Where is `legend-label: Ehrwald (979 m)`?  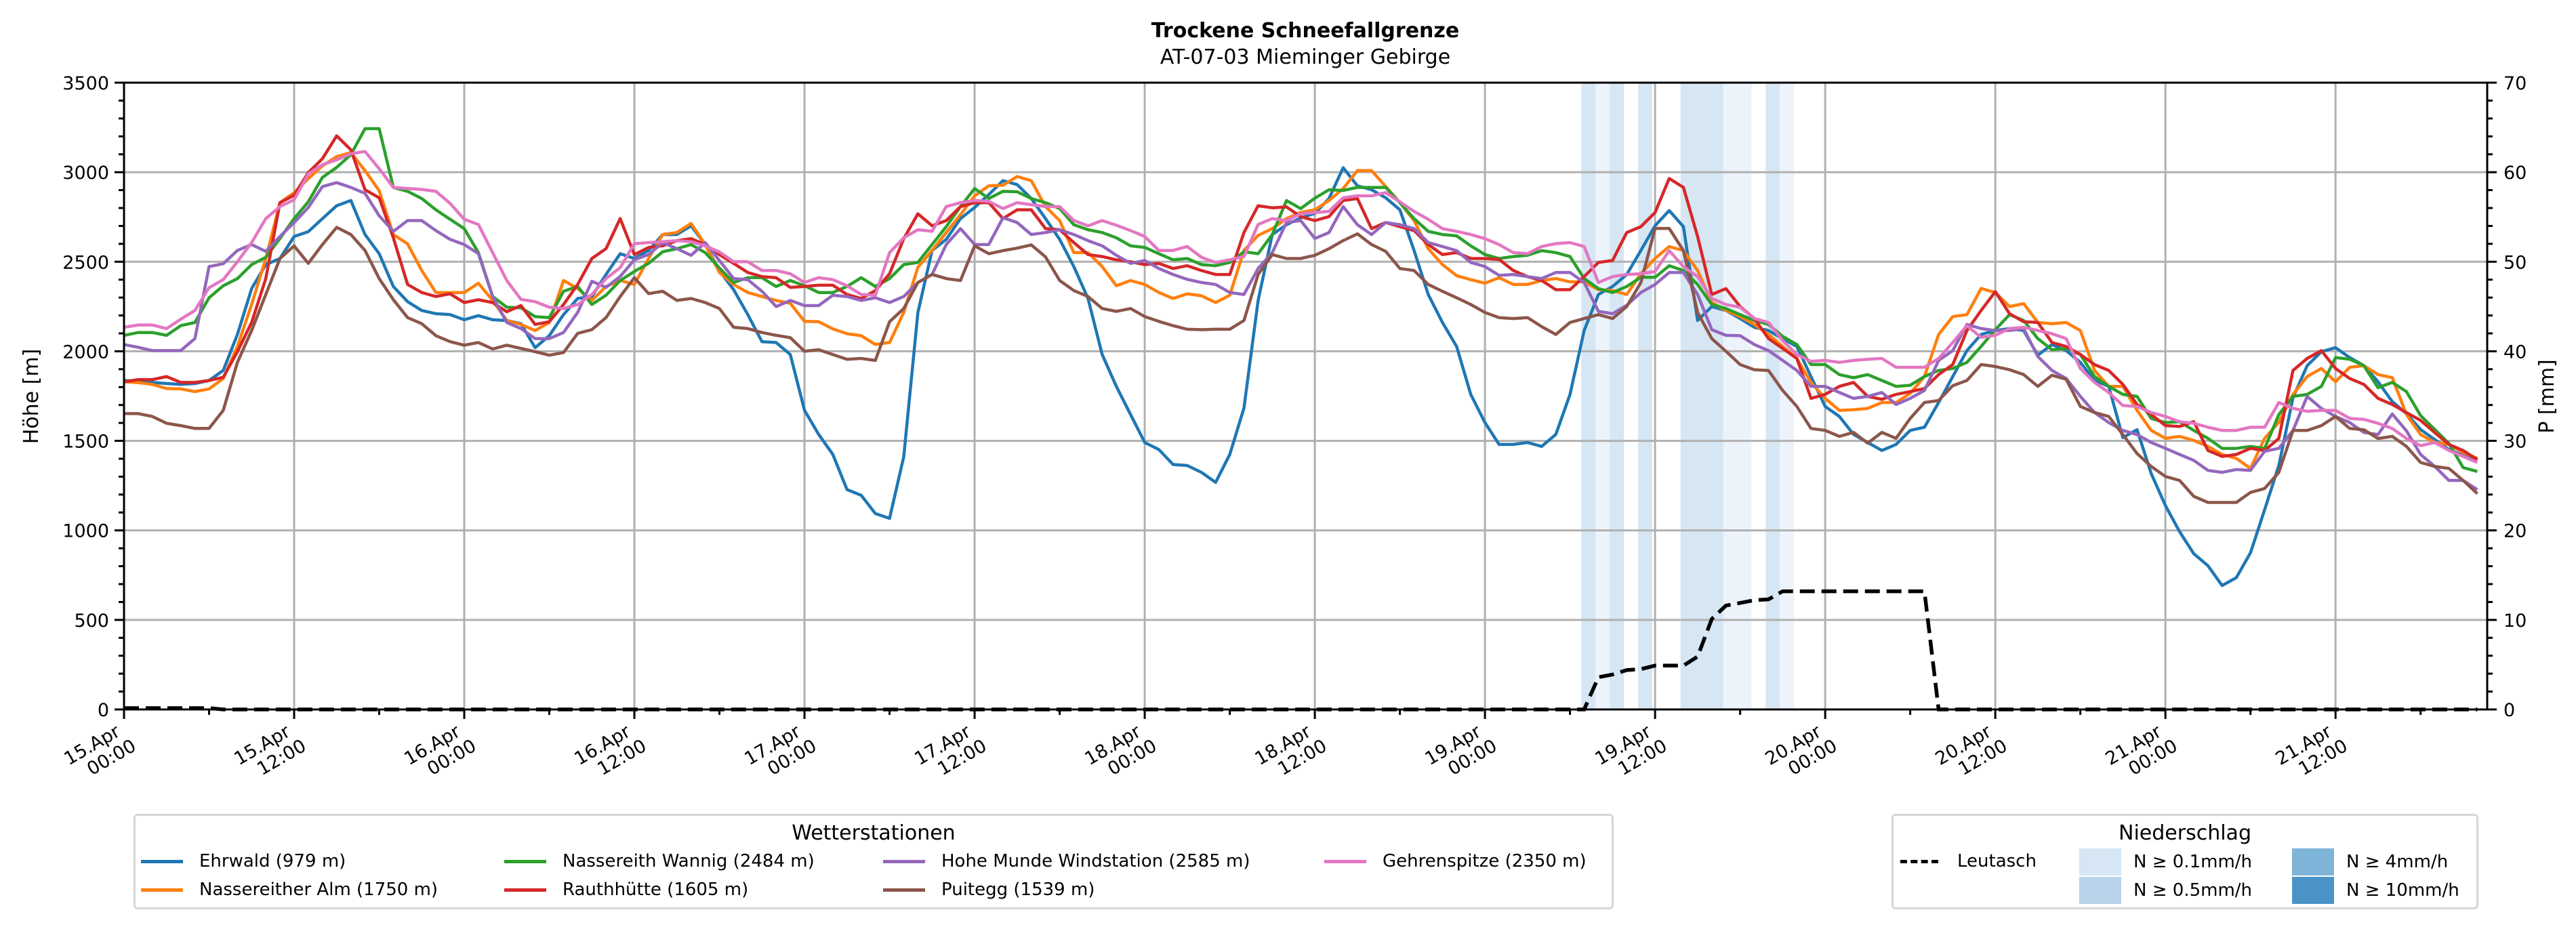 legend-label: Ehrwald (979 m) is located at coordinates (273, 861).